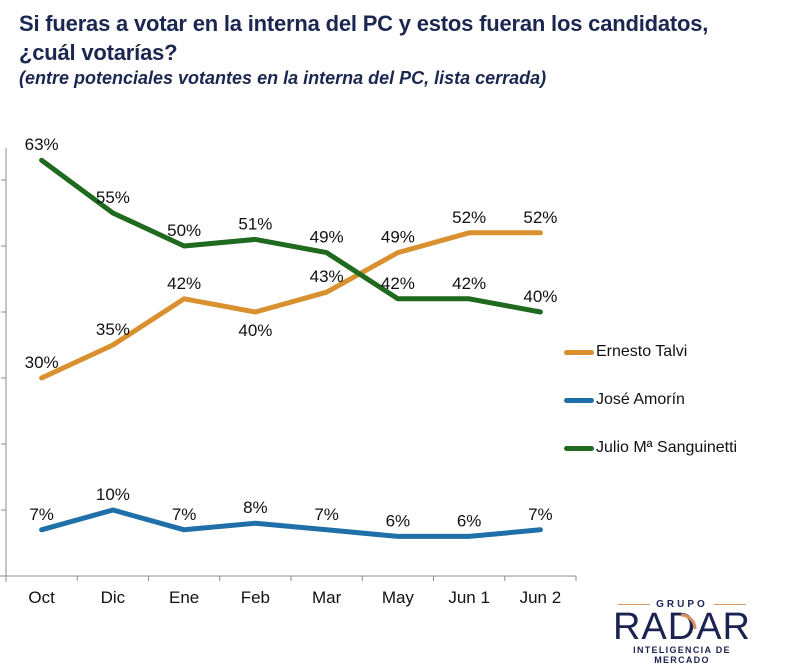  Describe the element at coordinates (327, 597) in the screenshot. I see `x-tick-label: Mar` at that location.